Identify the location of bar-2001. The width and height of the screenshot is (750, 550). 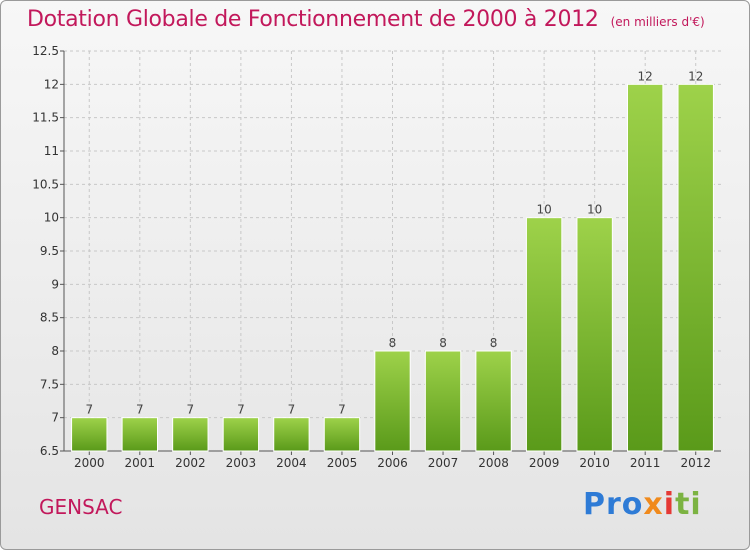
(139, 434).